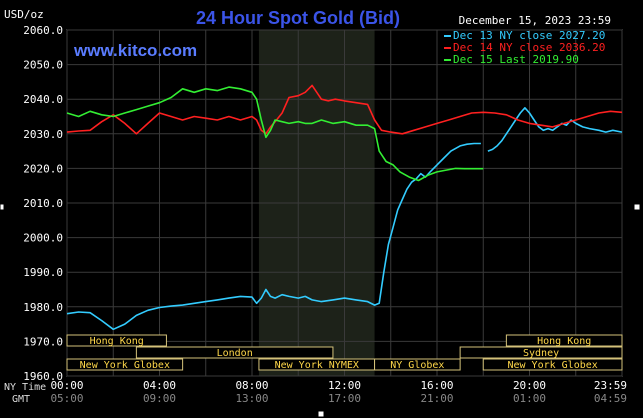  What do you see at coordinates (610, 385) in the screenshot?
I see `x-tick-label-ny: 23:59` at bounding box center [610, 385].